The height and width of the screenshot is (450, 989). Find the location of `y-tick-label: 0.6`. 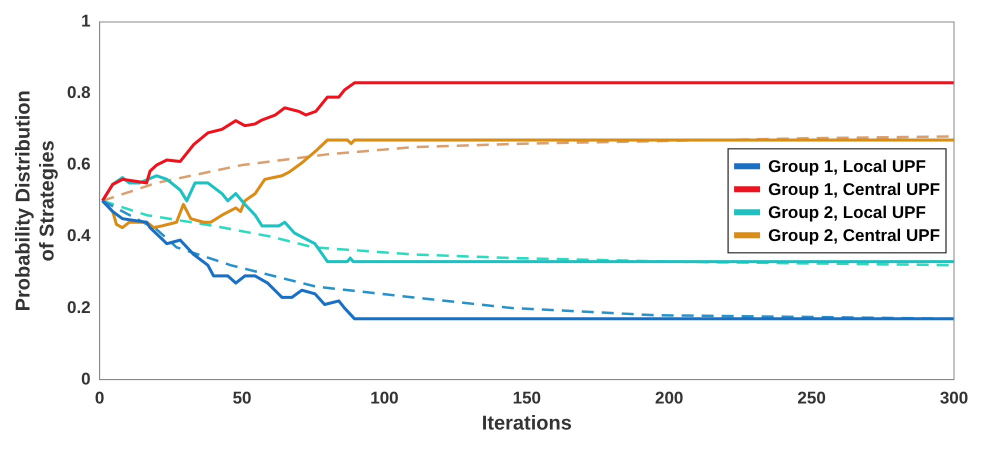

y-tick-label: 0.6 is located at coordinates (78, 164).